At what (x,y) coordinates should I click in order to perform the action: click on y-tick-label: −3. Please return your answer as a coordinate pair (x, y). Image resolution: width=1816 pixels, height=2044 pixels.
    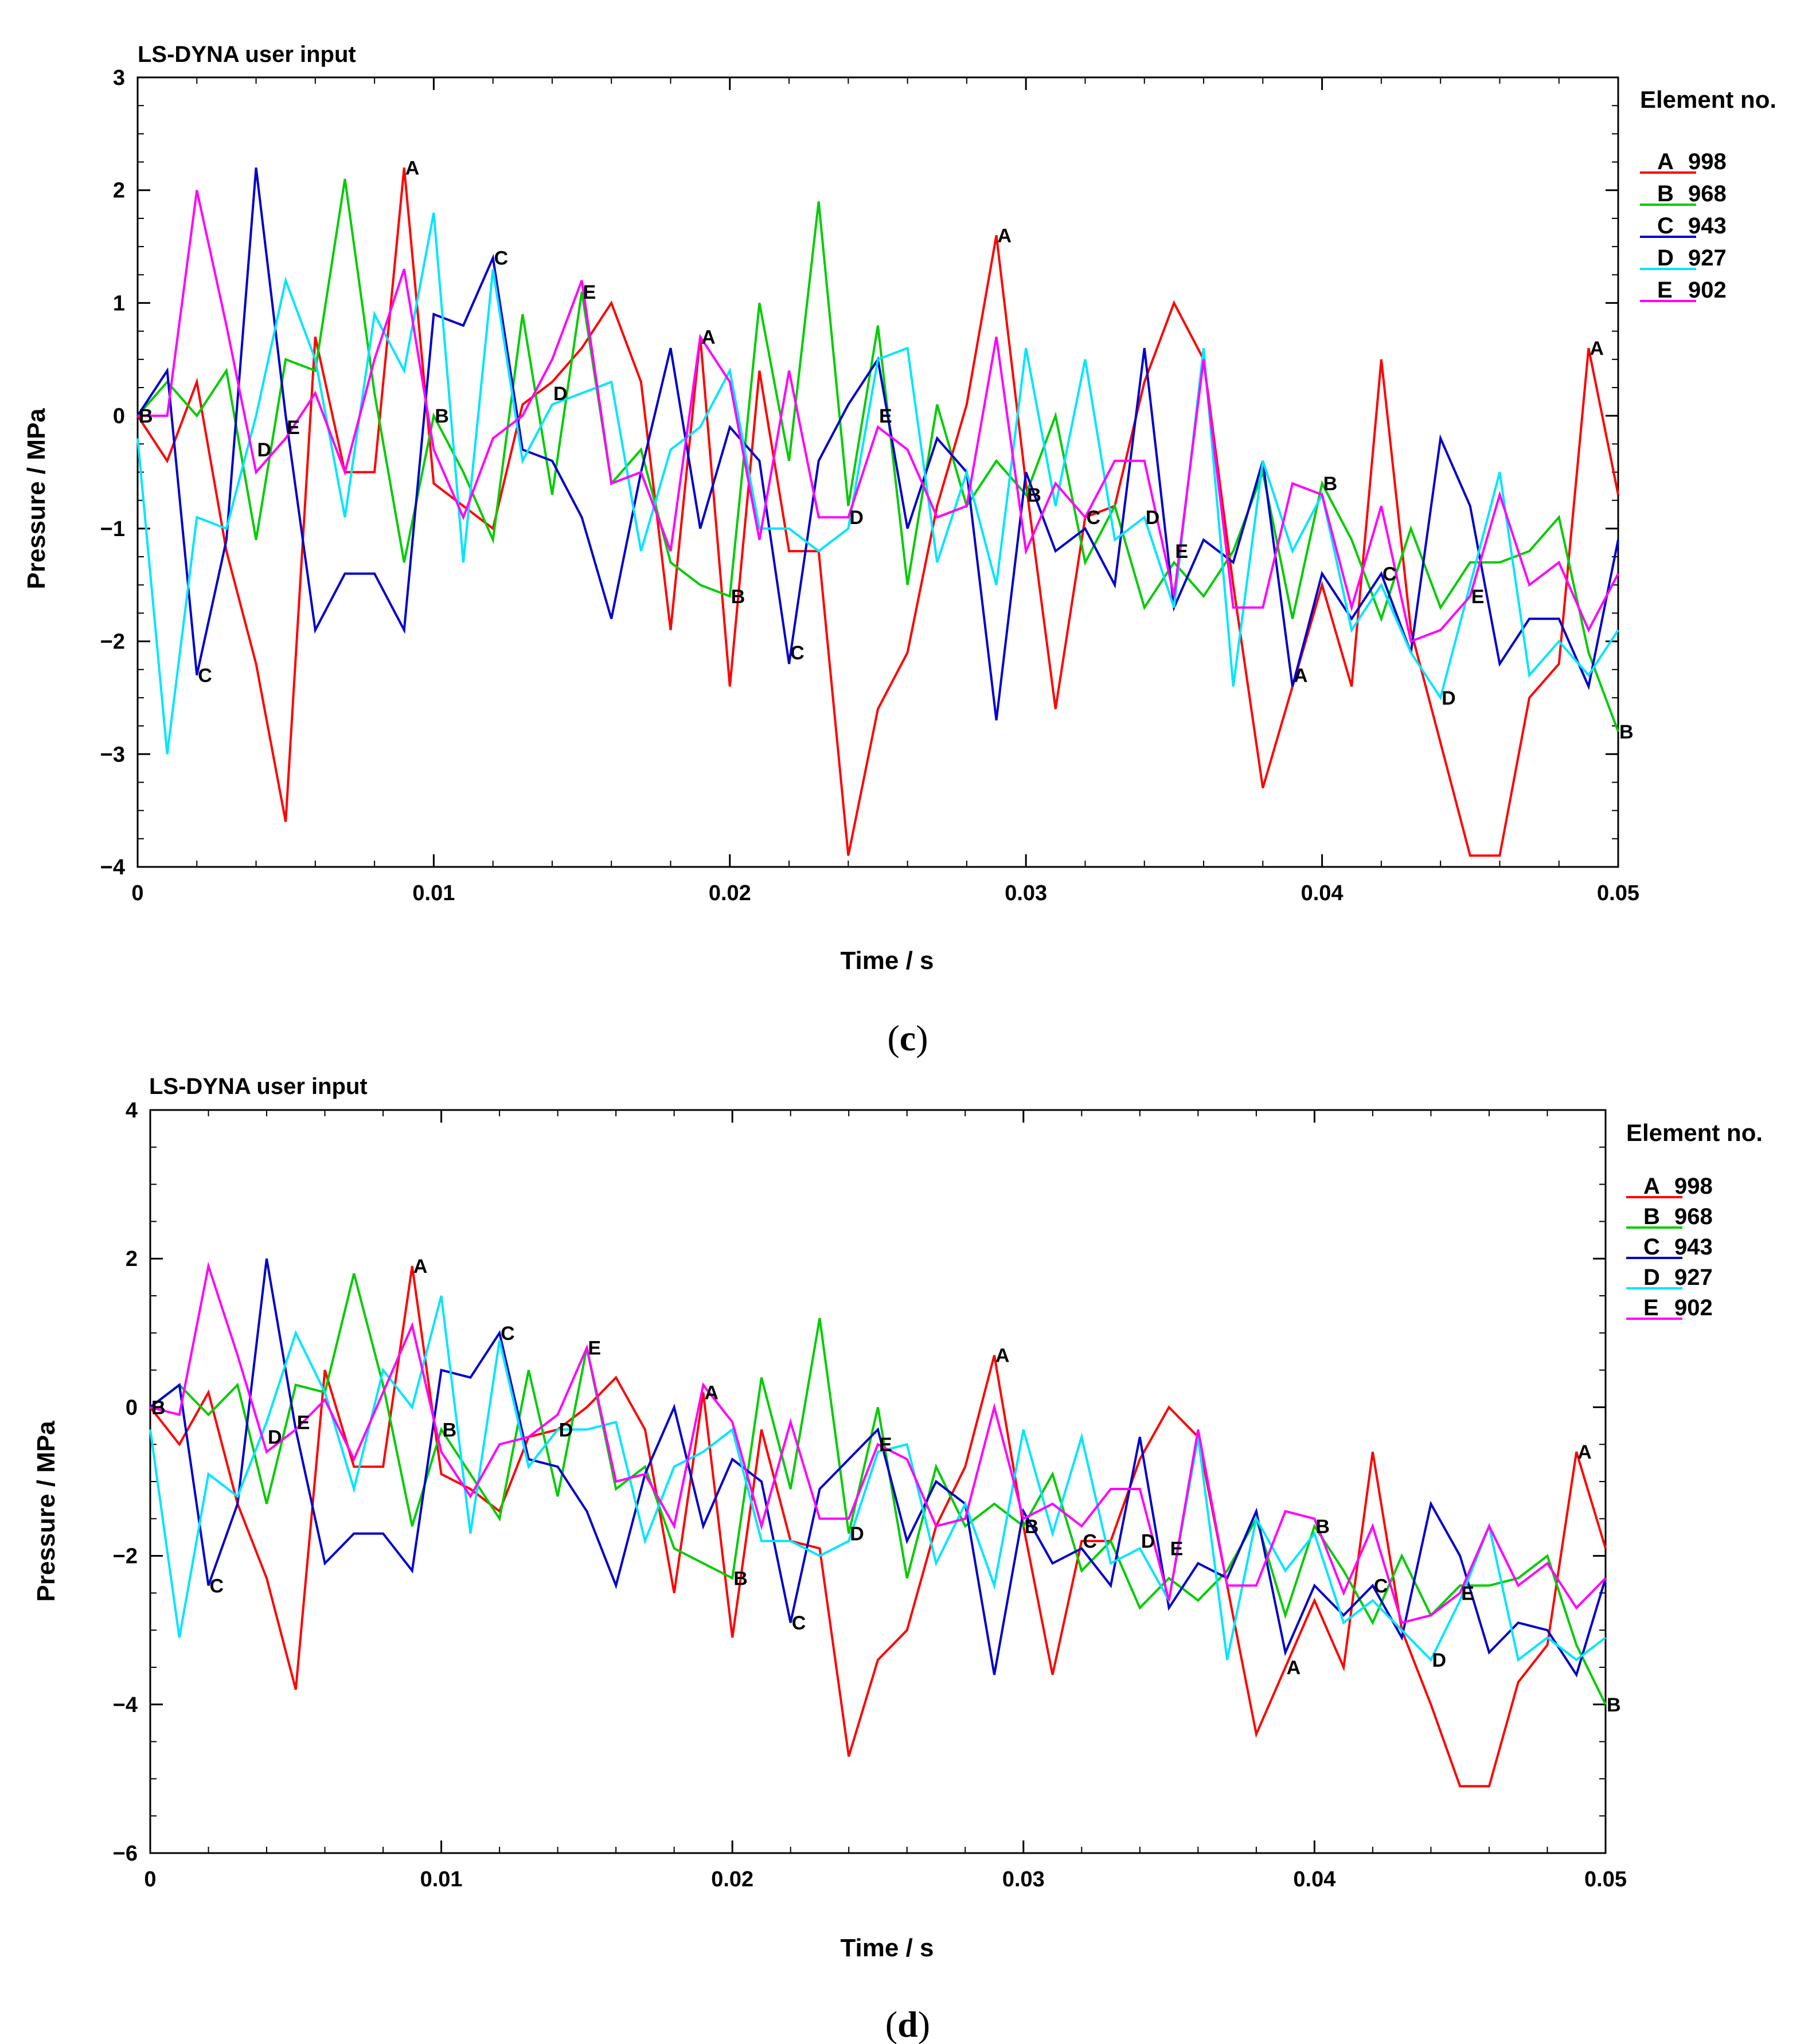
    Looking at the image, I should click on (112, 754).